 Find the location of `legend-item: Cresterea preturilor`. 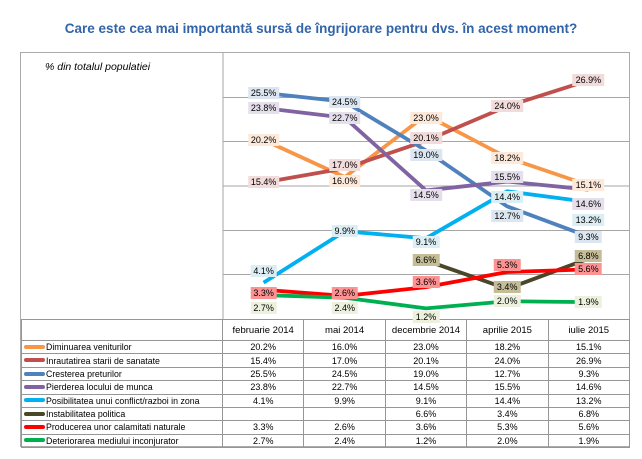

legend-item: Cresterea preturilor is located at coordinates (122, 374).